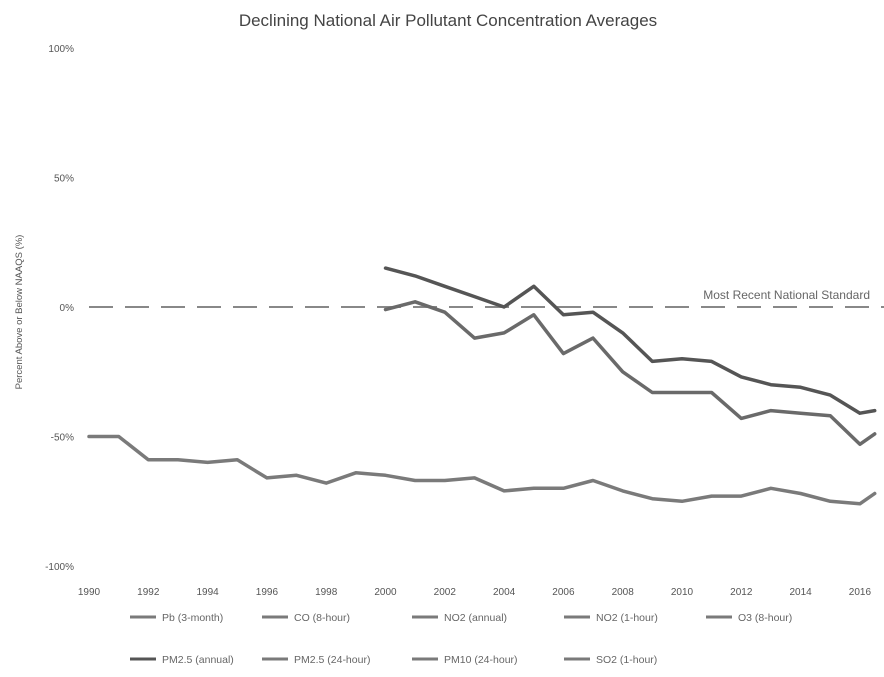  Describe the element at coordinates (67, 308) in the screenshot. I see `y-tick-label: 0%` at that location.